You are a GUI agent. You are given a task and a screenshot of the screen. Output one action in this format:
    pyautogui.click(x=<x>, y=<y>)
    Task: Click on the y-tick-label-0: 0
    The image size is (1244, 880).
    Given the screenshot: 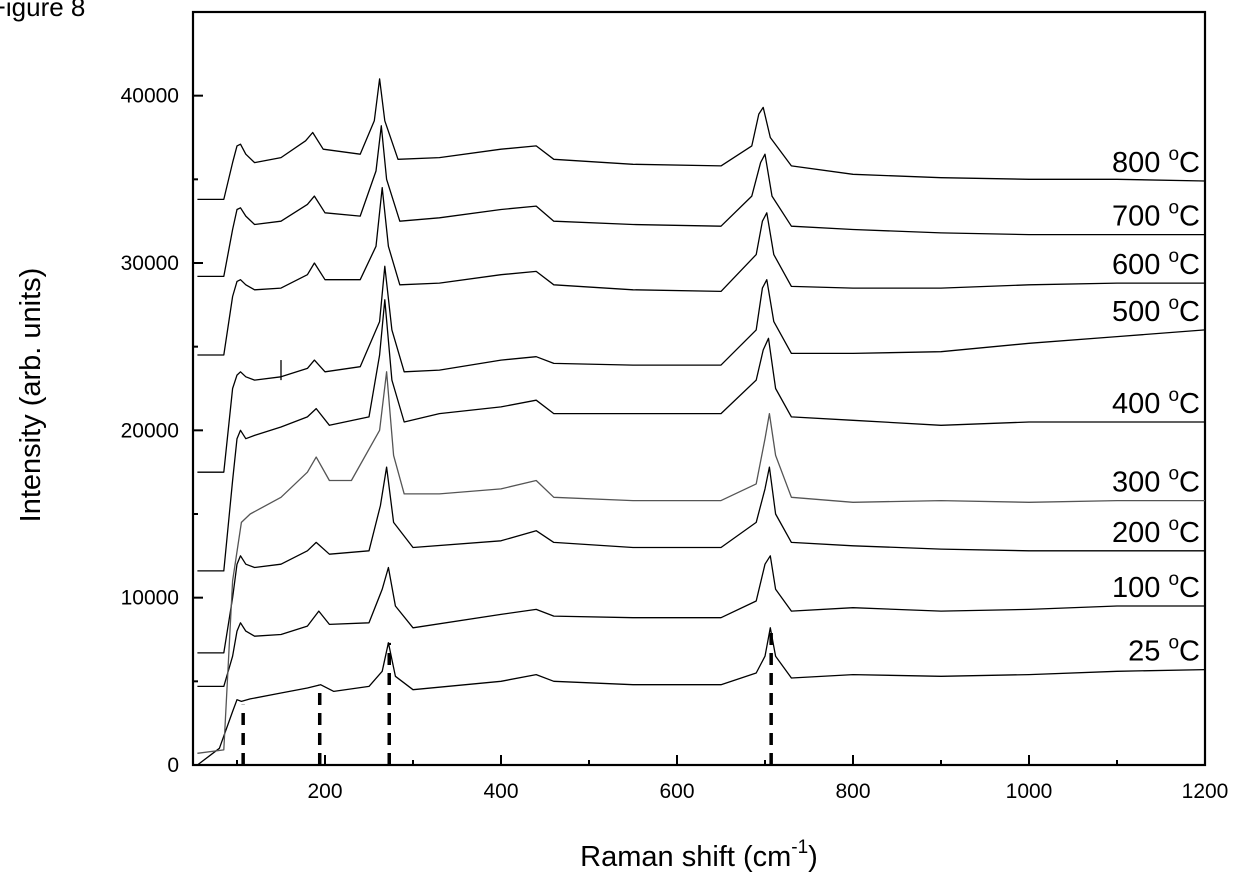 What is the action you would take?
    pyautogui.click(x=173, y=765)
    